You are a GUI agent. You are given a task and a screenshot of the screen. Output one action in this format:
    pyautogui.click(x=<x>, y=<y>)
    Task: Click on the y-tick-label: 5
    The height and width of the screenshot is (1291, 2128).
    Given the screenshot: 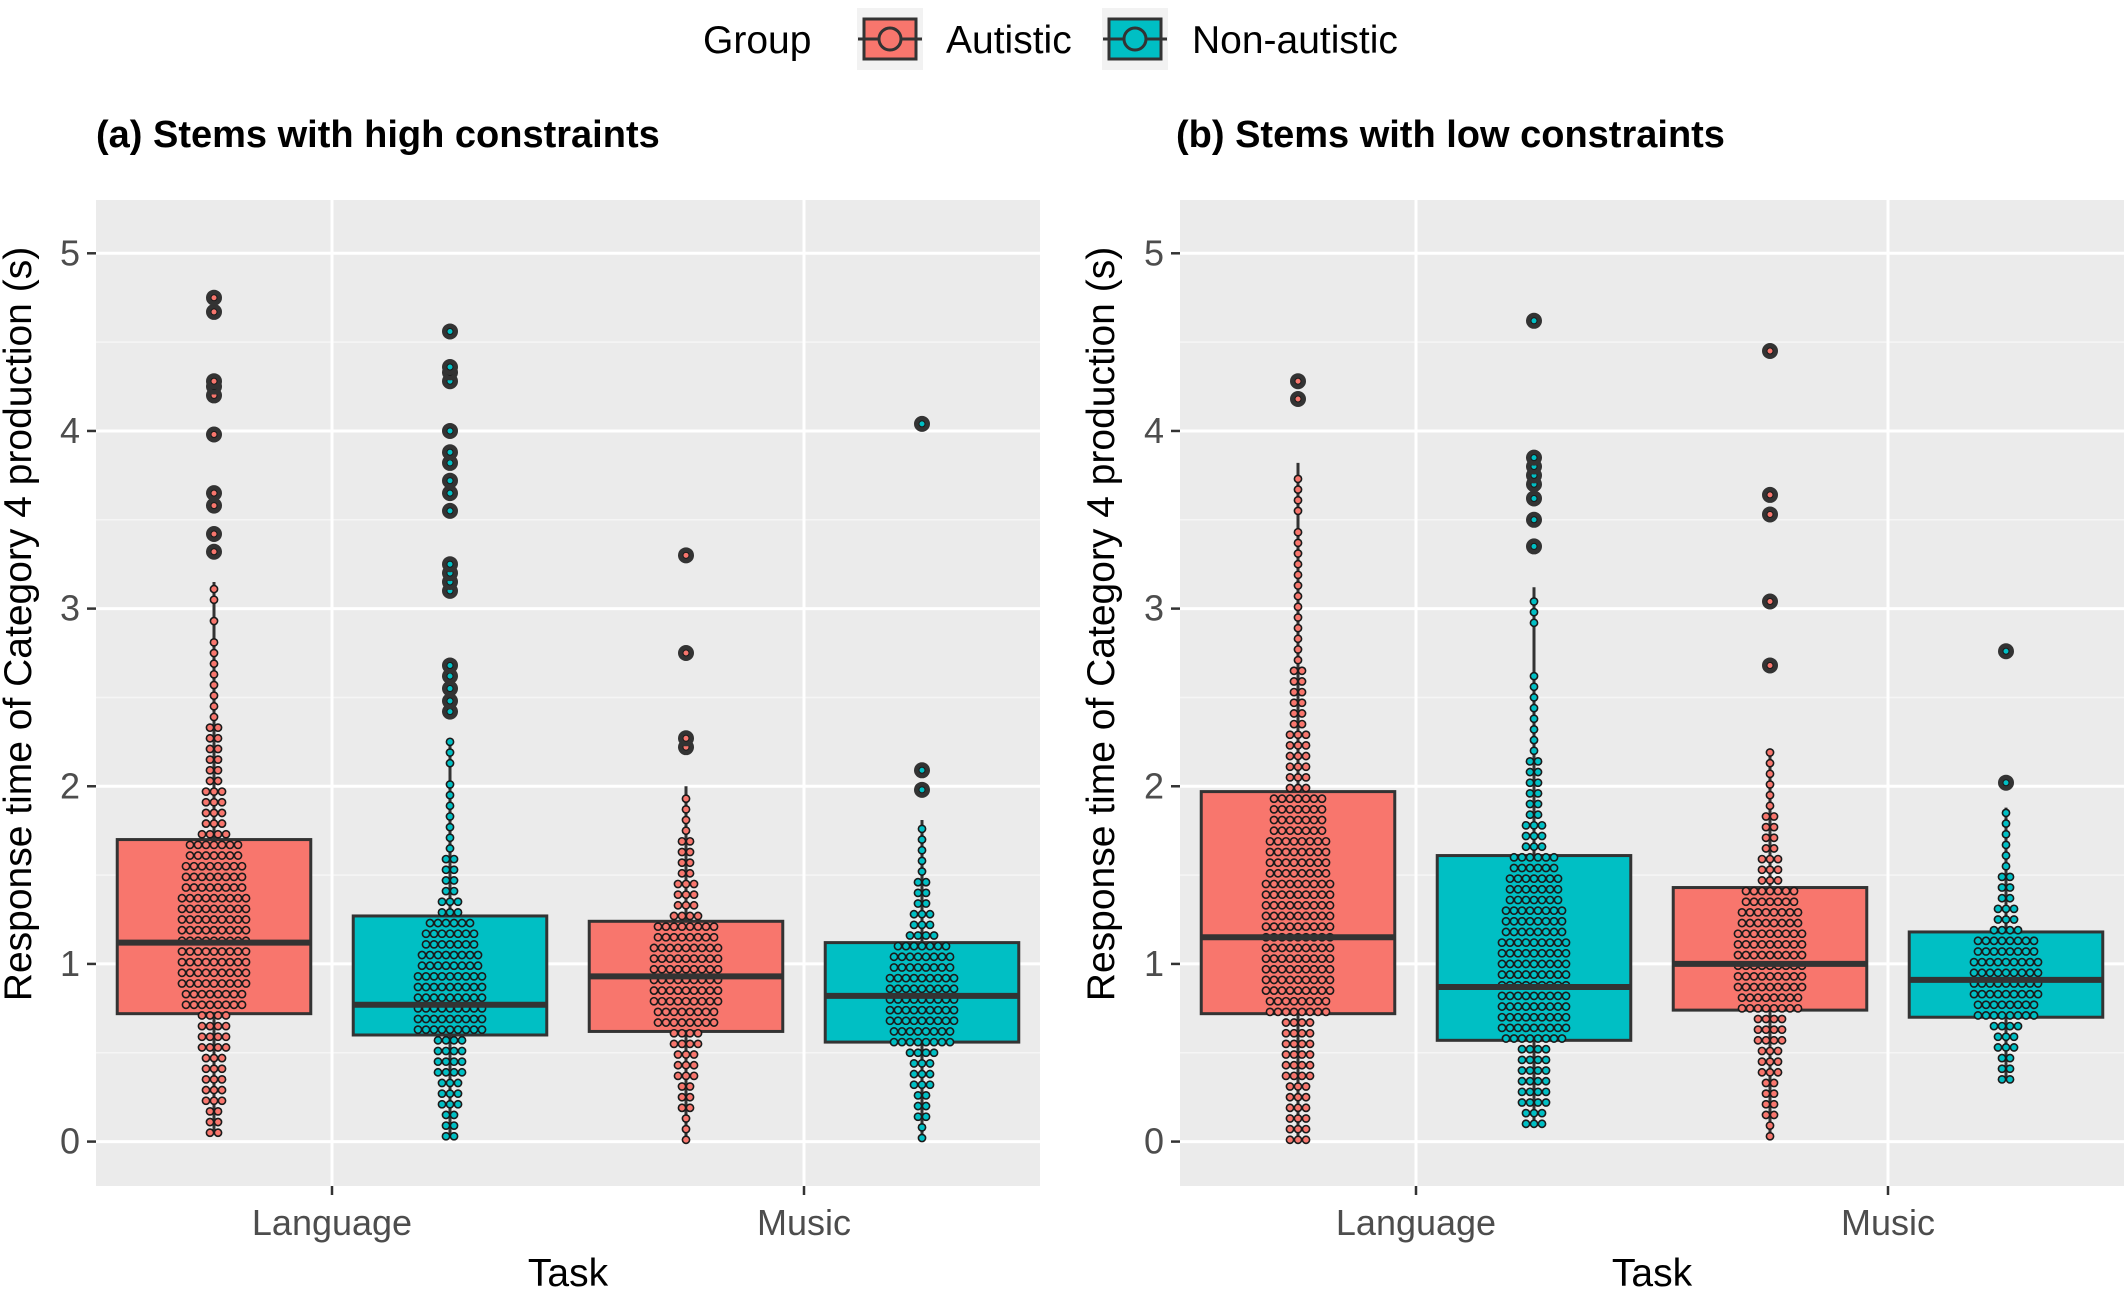 What is the action you would take?
    pyautogui.click(x=1154, y=252)
    